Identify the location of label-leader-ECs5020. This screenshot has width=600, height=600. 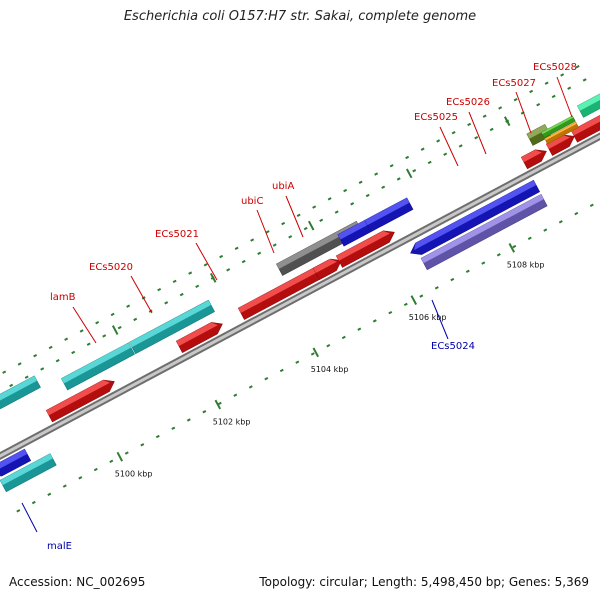
(141, 294).